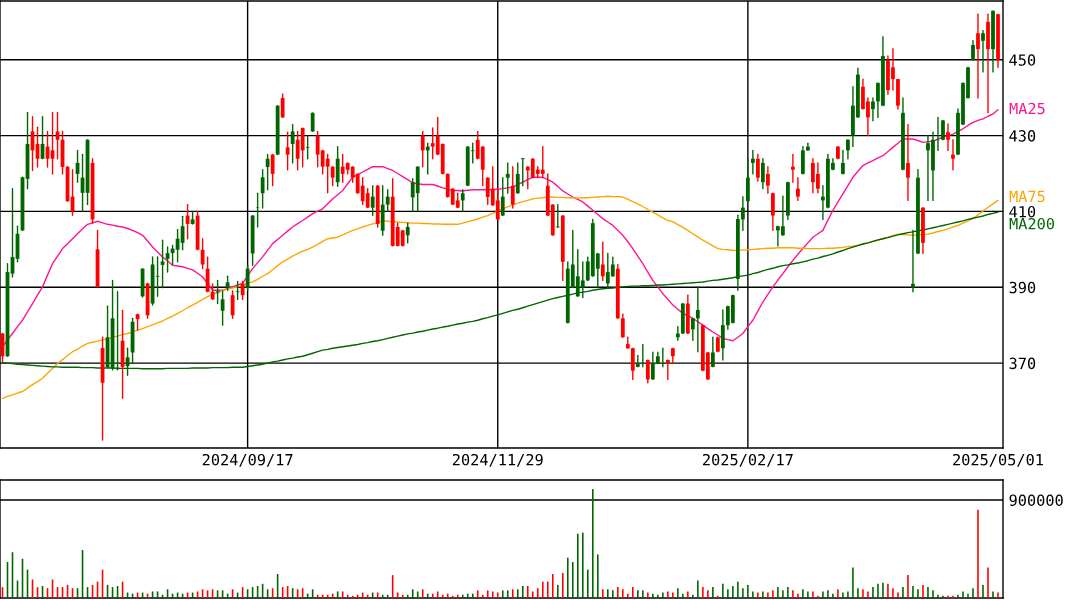  What do you see at coordinates (998, 460) in the screenshot?
I see `x-tick-label: 2025/05/01` at bounding box center [998, 460].